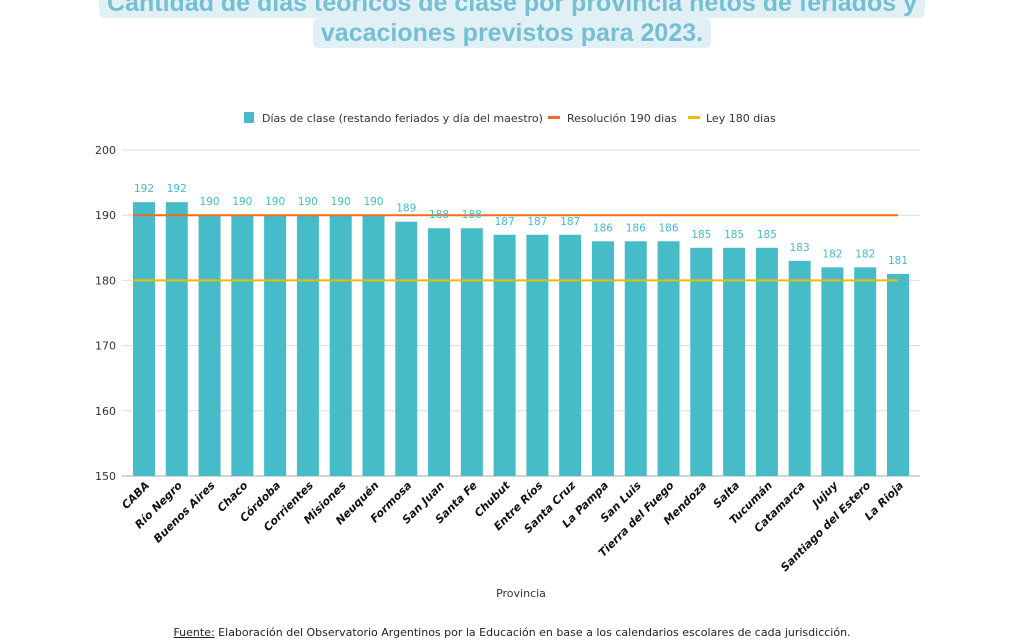 Image resolution: width=1024 pixels, height=640 pixels. Describe the element at coordinates (105, 476) in the screenshot. I see `y-tick-label: 150` at that location.